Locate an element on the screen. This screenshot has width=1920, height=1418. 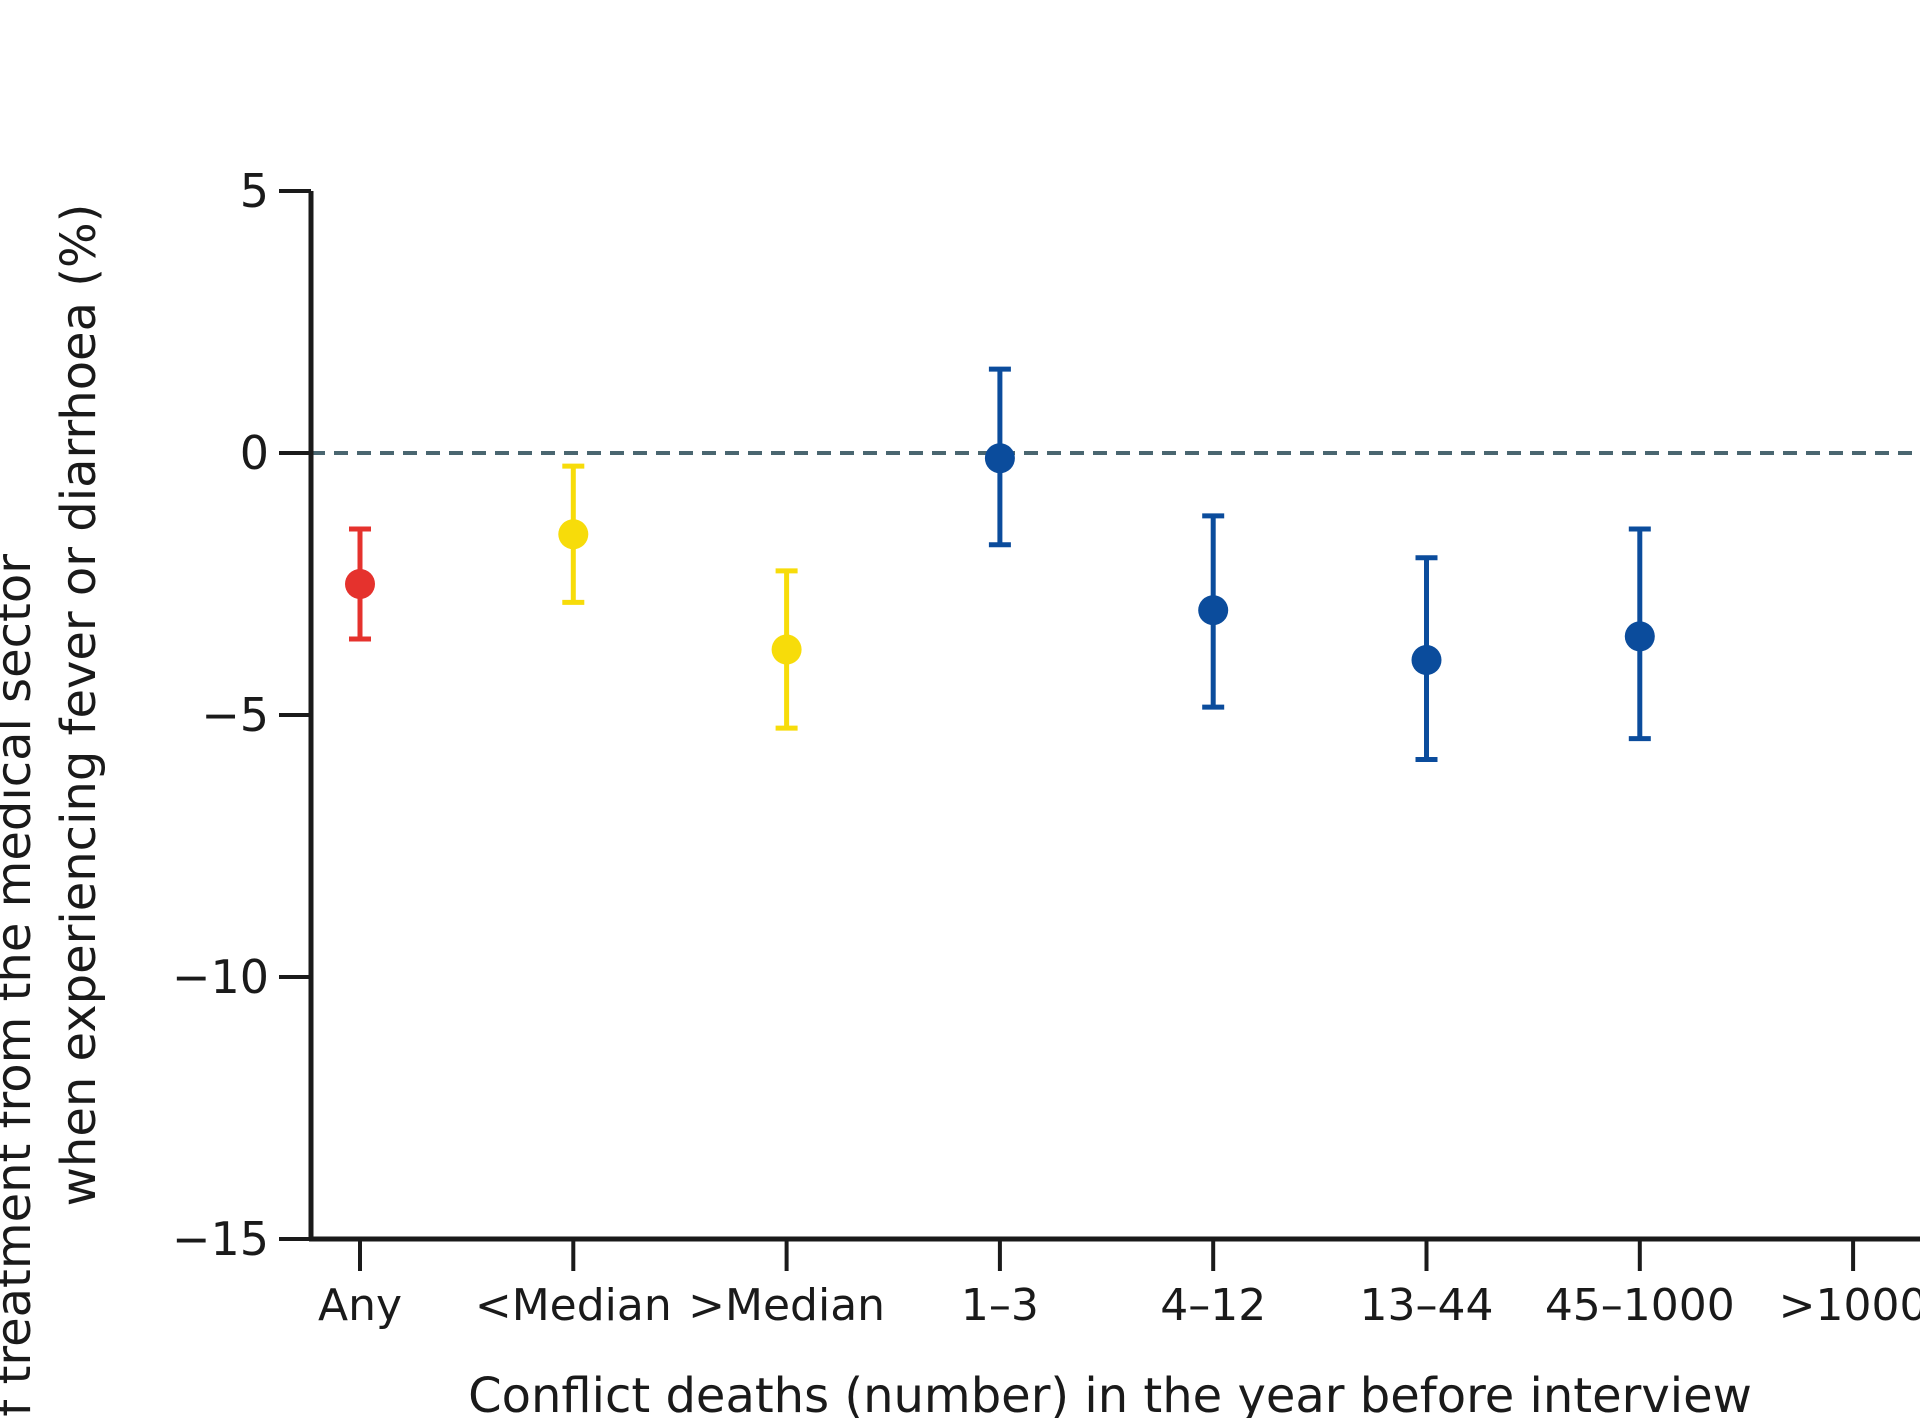
y-tick-label: 0 is located at coordinates (254, 453).